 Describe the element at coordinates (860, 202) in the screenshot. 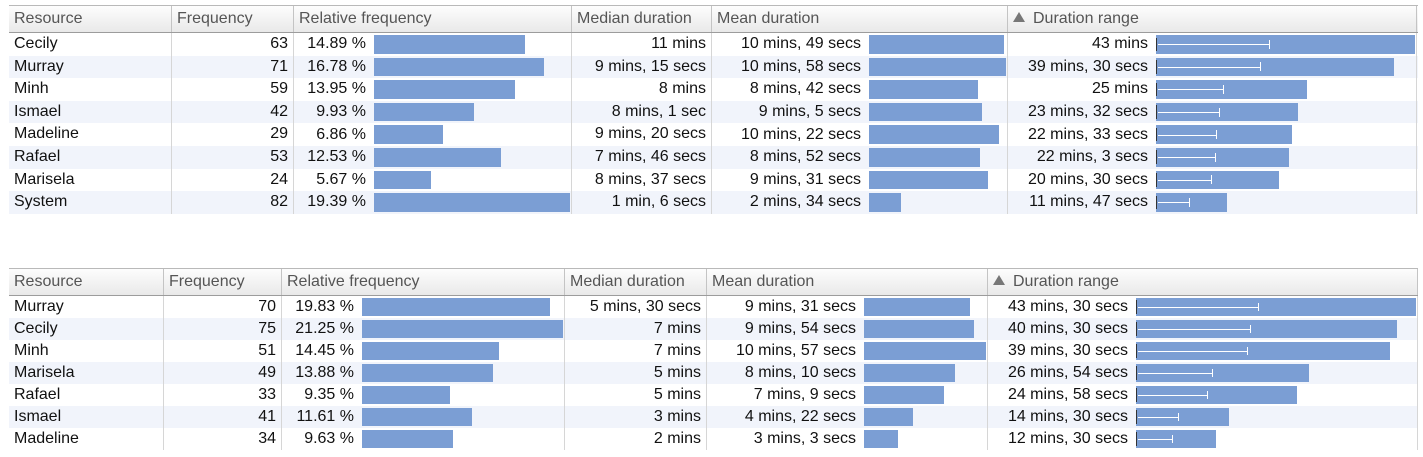

I see `cell-mean-duration: 2 mins, 34 secs` at that location.